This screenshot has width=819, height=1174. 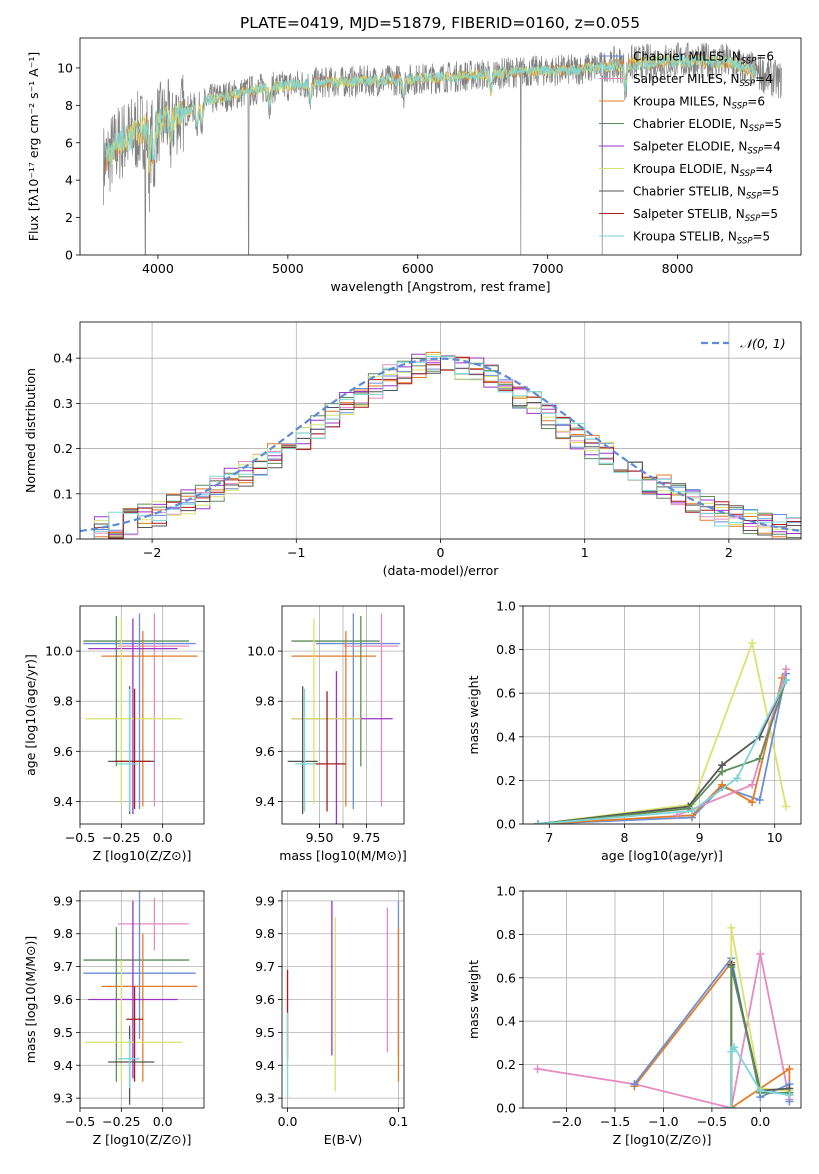 I want to click on y-tick-label: 1.0, so click(x=506, y=606).